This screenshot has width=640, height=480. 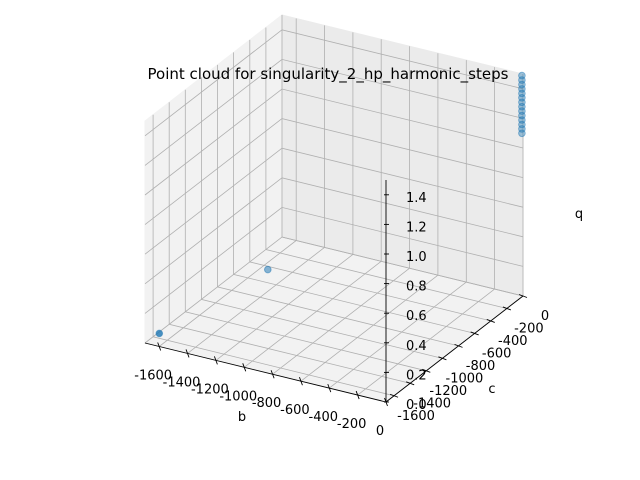 I want to click on y-tick-label: -200, so click(x=529, y=328).